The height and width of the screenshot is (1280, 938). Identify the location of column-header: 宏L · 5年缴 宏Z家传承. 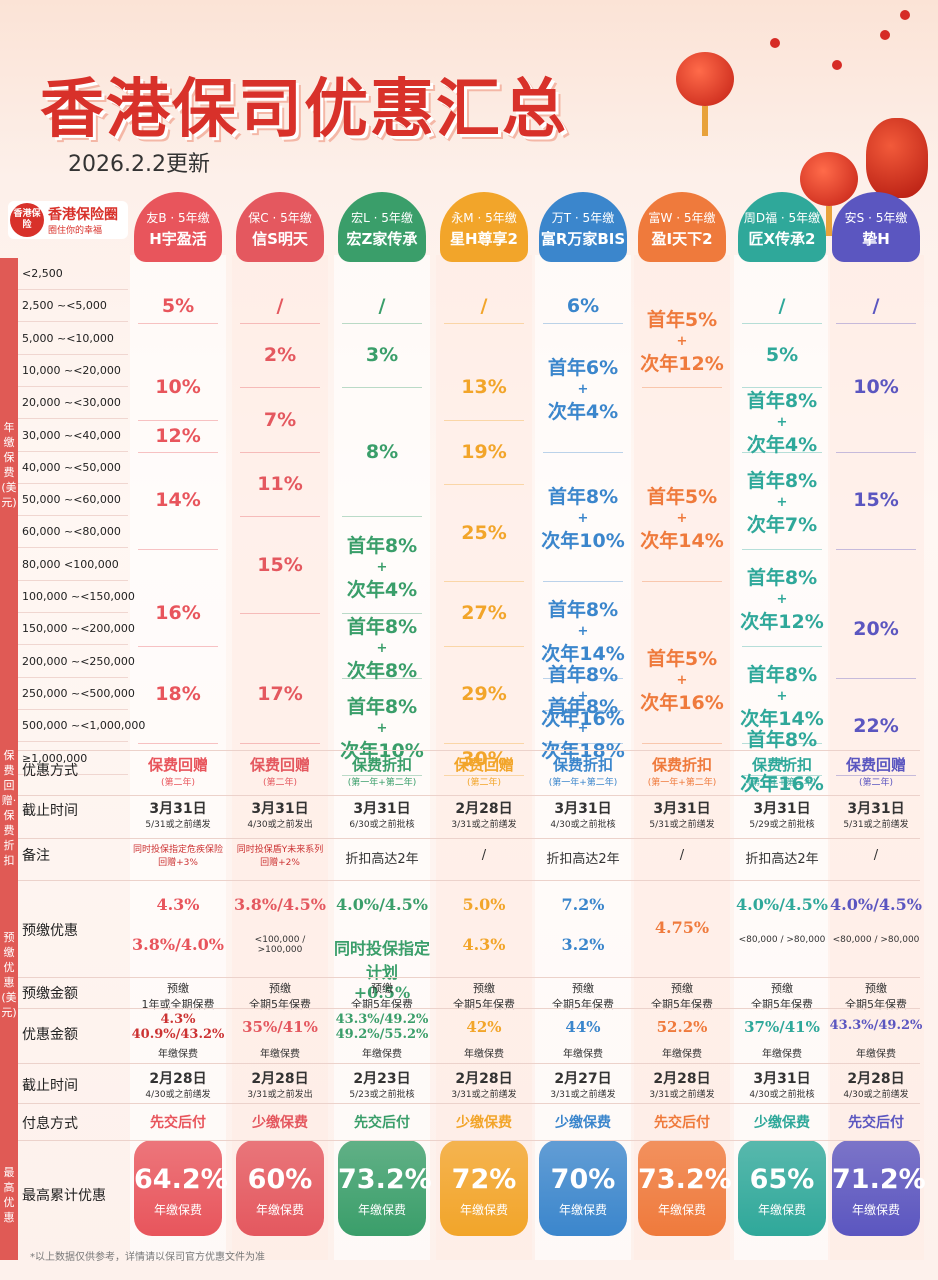
(382, 227).